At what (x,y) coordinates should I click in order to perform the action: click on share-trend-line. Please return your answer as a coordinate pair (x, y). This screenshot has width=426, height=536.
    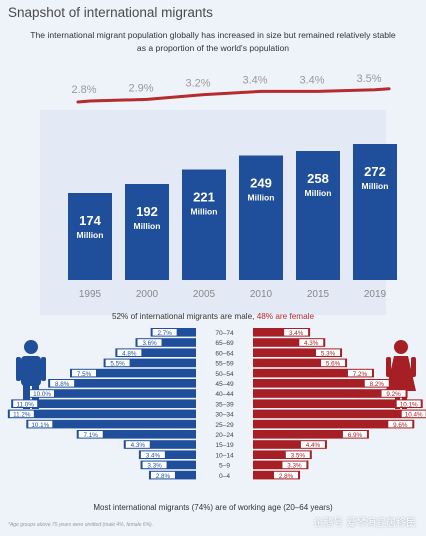
    Looking at the image, I should click on (233, 95).